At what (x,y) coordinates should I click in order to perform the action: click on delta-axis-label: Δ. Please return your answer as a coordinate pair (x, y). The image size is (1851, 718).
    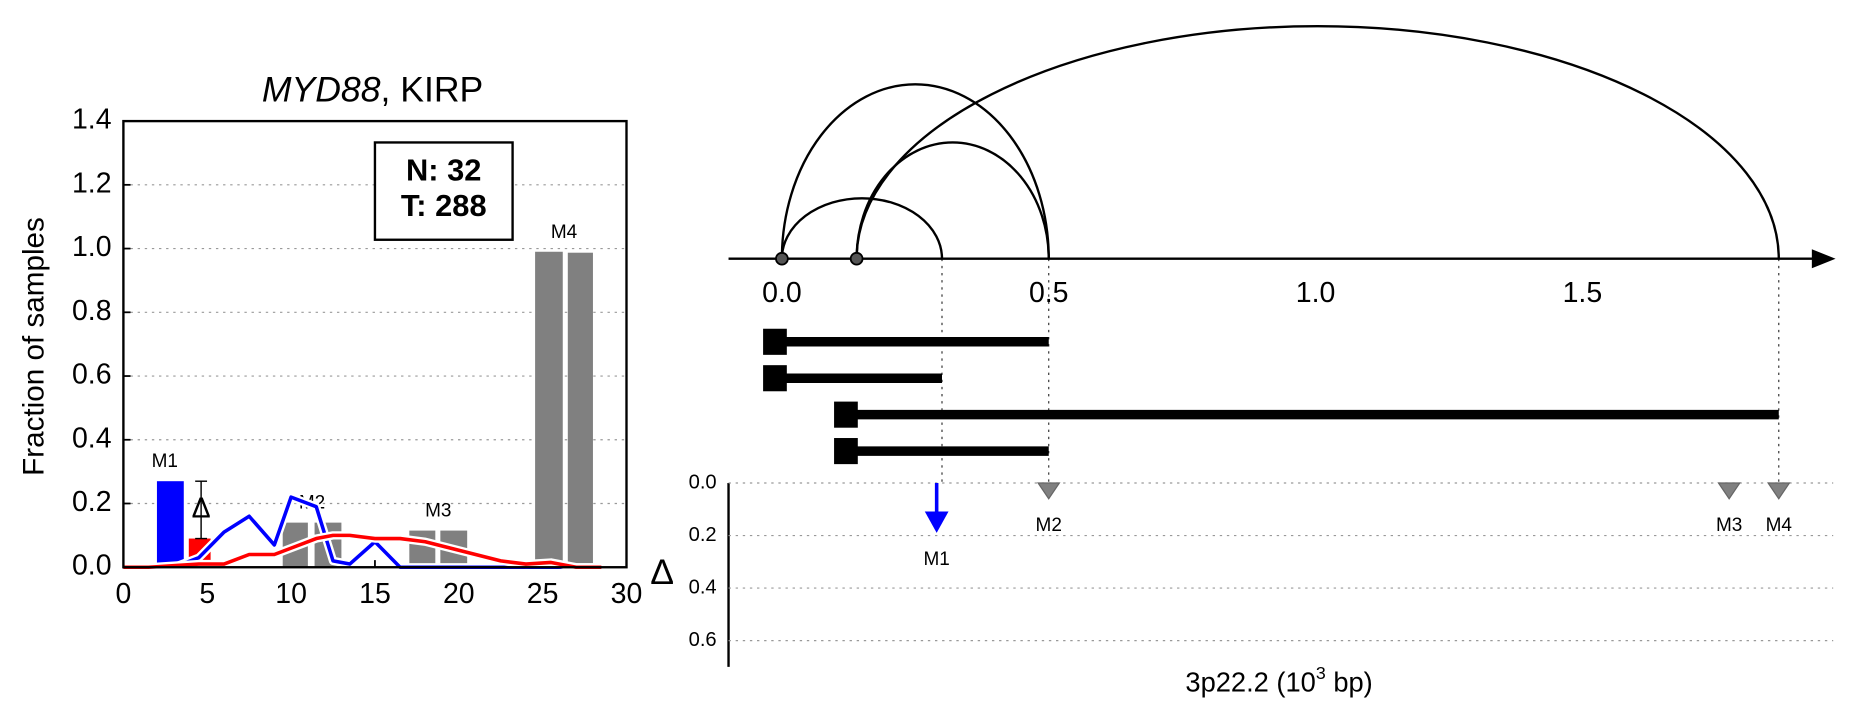
    Looking at the image, I should click on (662, 572).